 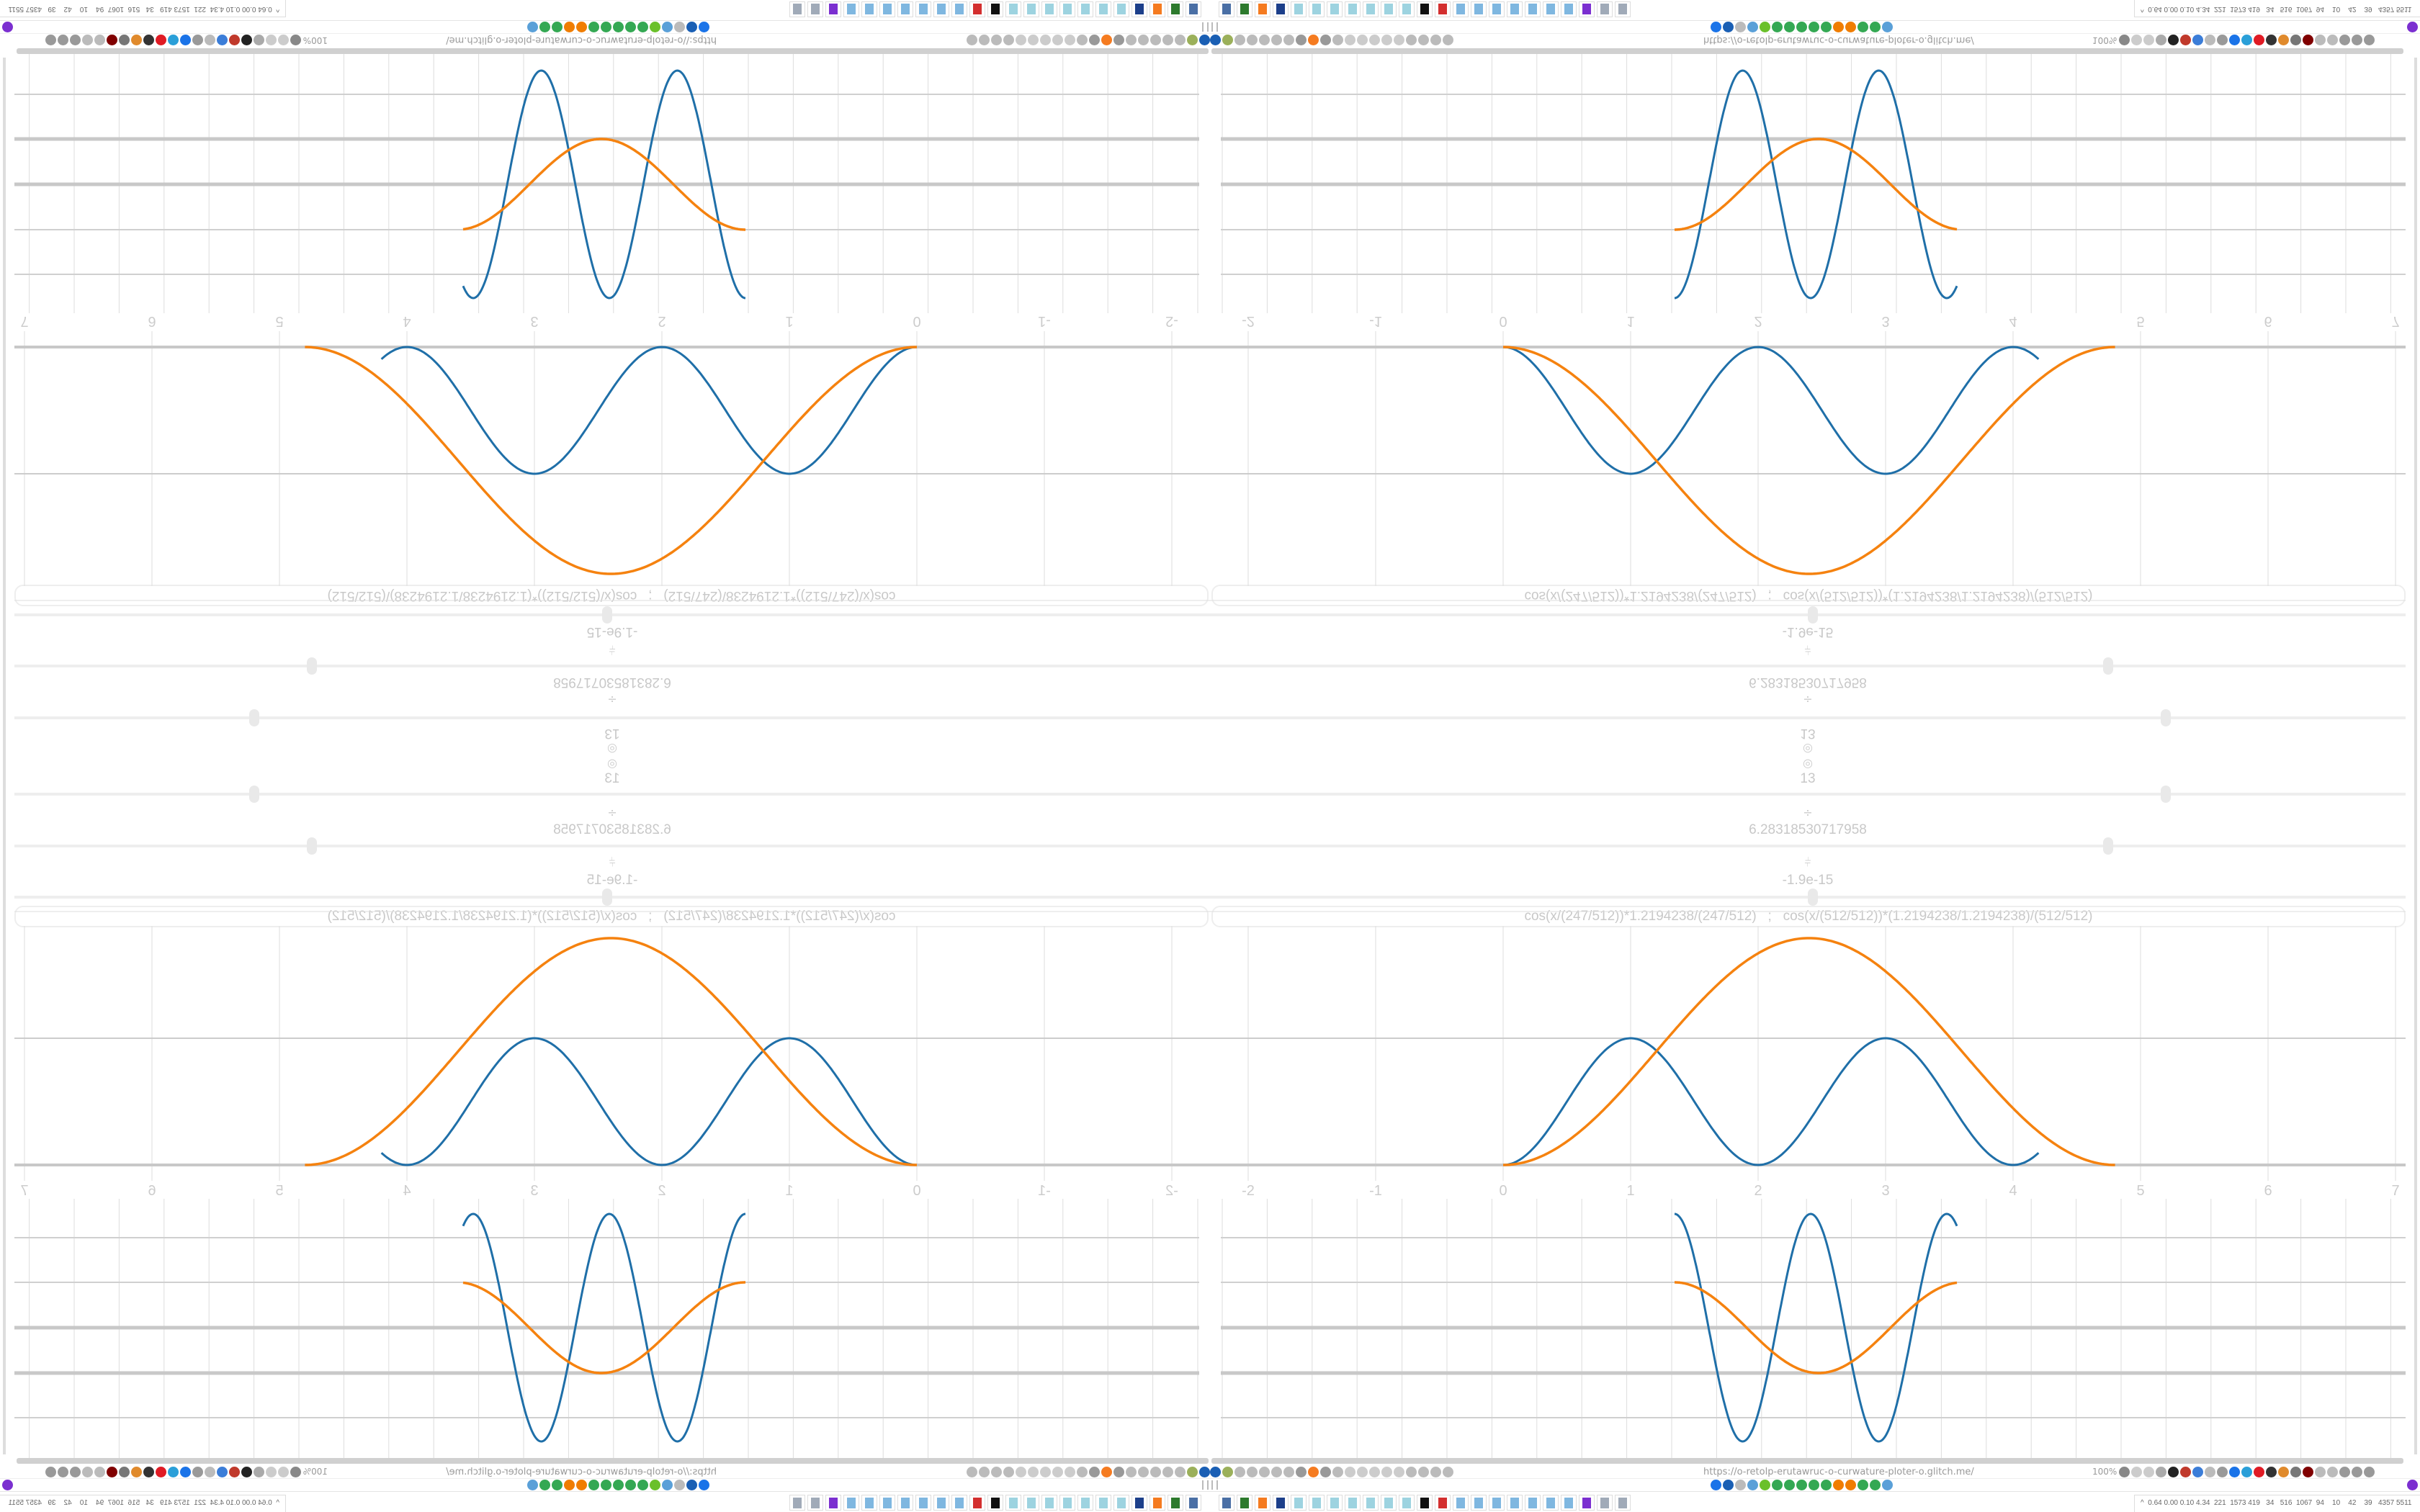 I want to click on ublock-icon, so click(x=112, y=1472).